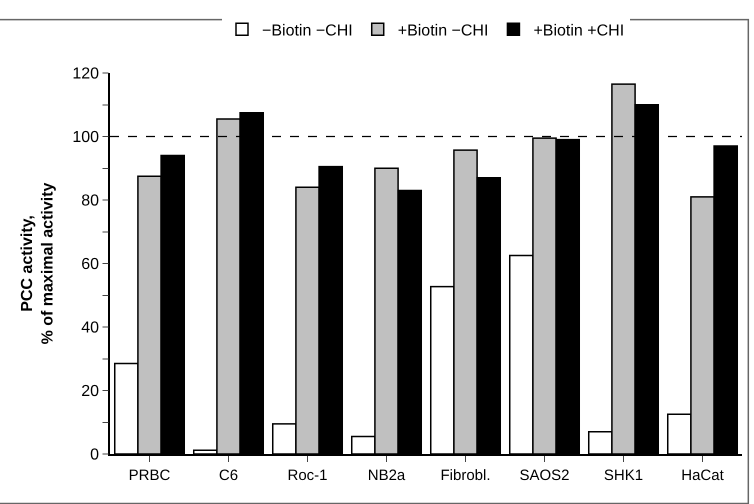 The width and height of the screenshot is (754, 504). What do you see at coordinates (149, 475) in the screenshot?
I see `x-tick-label: PRBC` at bounding box center [149, 475].